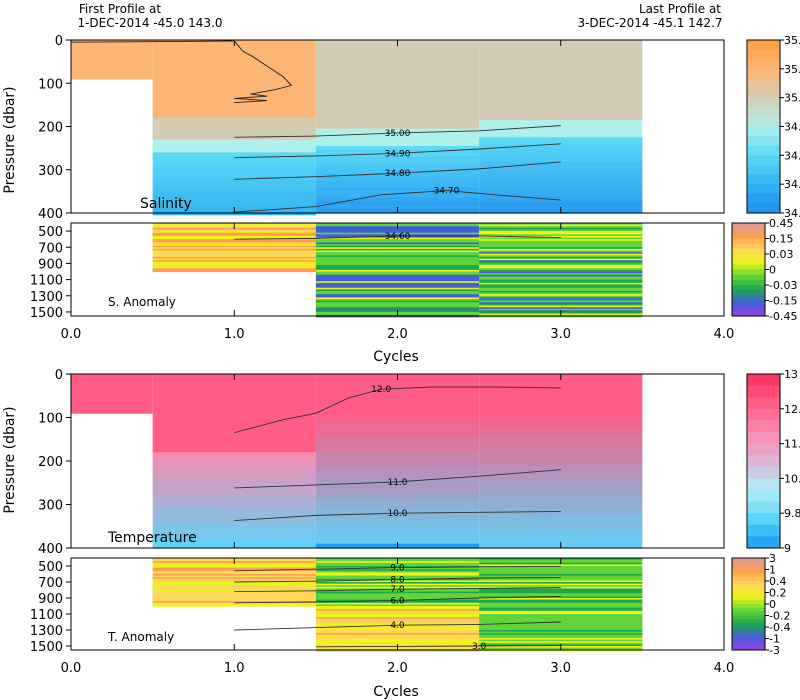 This screenshot has height=700, width=800. Describe the element at coordinates (772, 270) in the screenshot. I see `s-anomaly-colorbar-label: 0` at that location.